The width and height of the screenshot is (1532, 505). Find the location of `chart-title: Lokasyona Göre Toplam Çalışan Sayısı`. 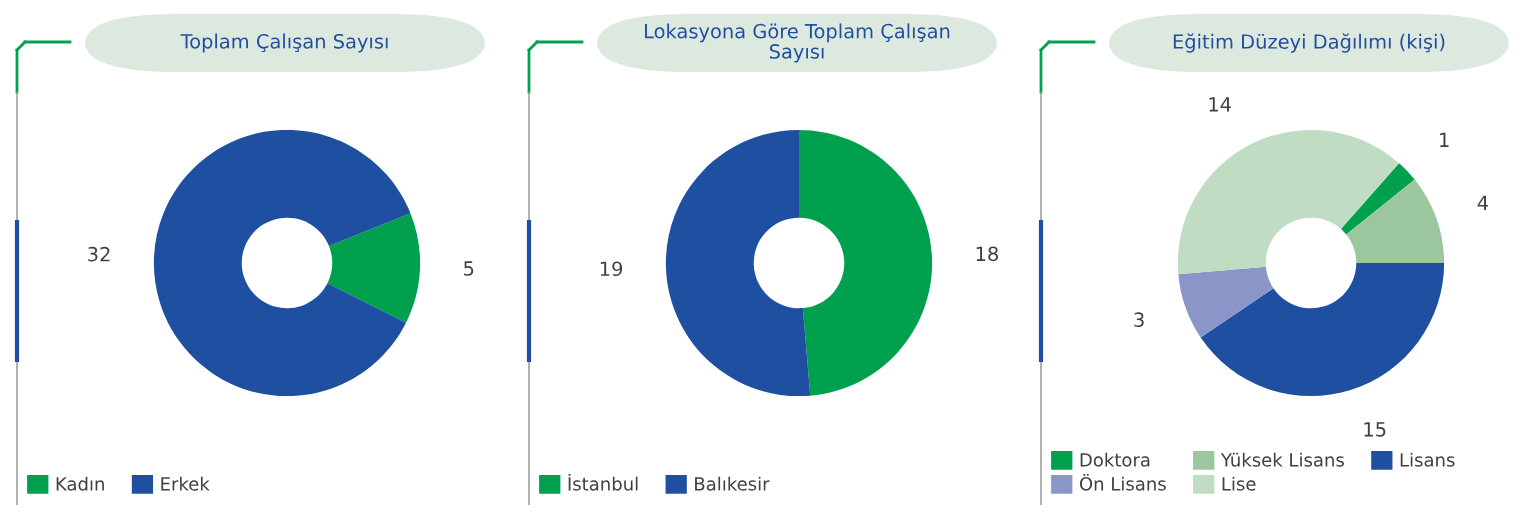

chart-title: Lokasyona Göre Toplam Çalışan Sayısı is located at coordinates (797, 43).